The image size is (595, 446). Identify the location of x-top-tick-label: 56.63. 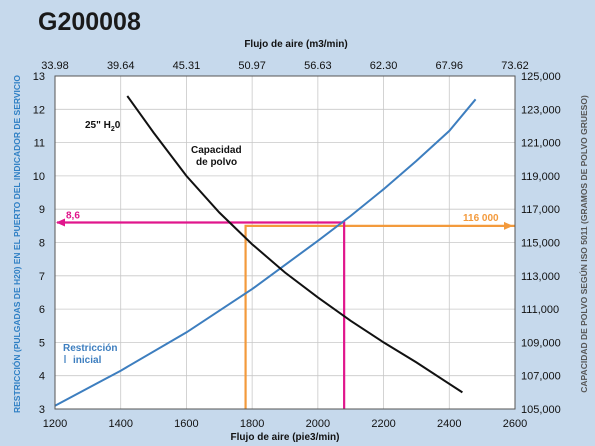
(318, 66).